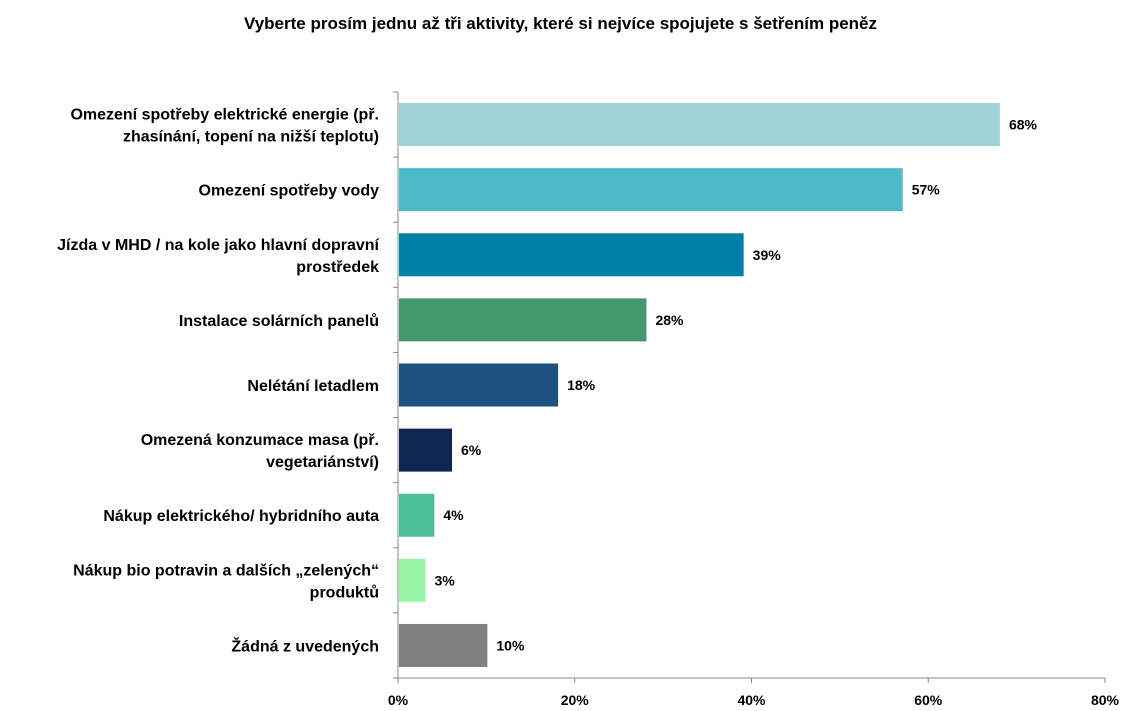 This screenshot has width=1121, height=711. Describe the element at coordinates (510, 645) in the screenshot. I see `data-label: 10%` at that location.